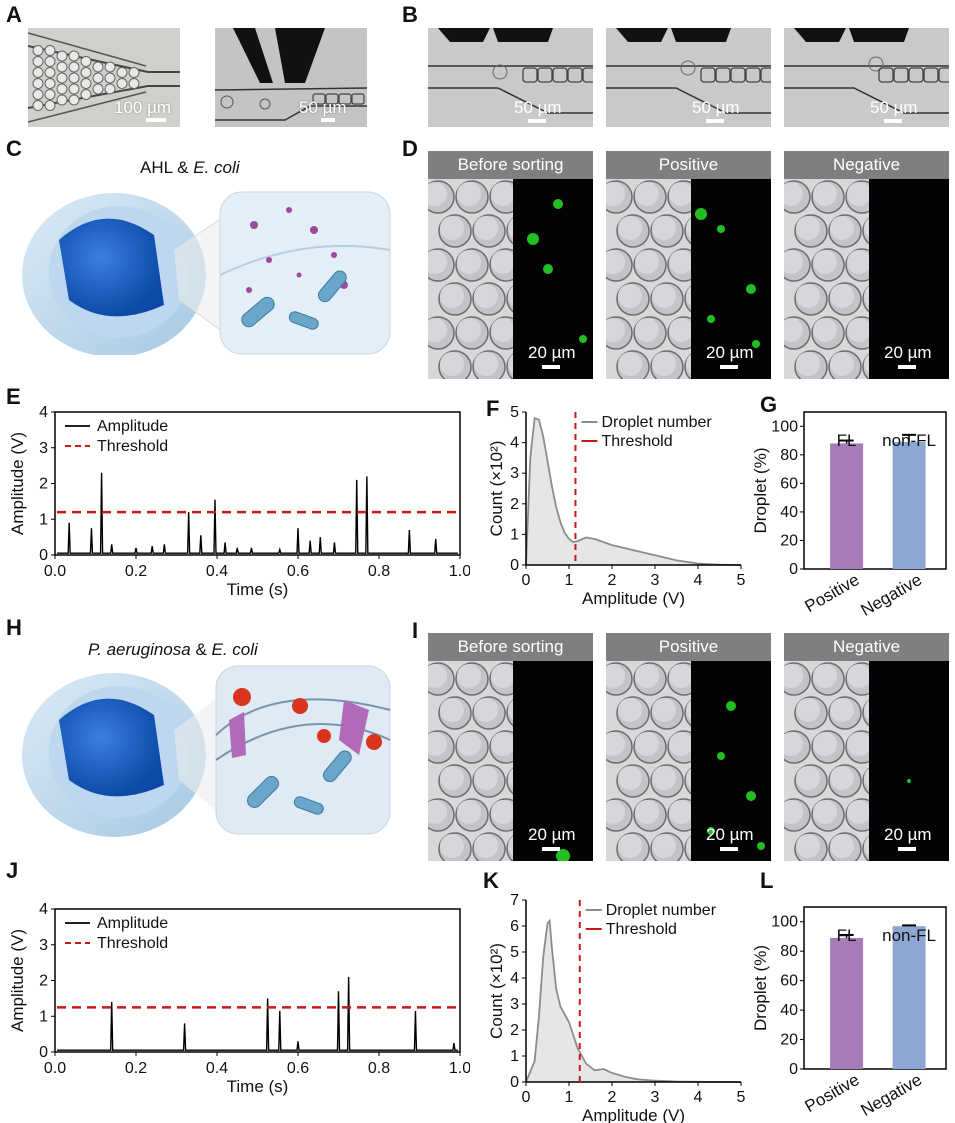 The width and height of the screenshot is (955, 1123). What do you see at coordinates (789, 1040) in the screenshot?
I see `y-tick-label: 20` at bounding box center [789, 1040].